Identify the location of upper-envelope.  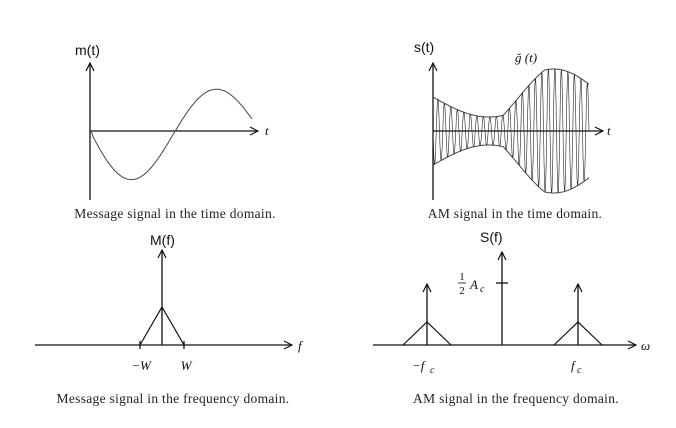
(511, 93).